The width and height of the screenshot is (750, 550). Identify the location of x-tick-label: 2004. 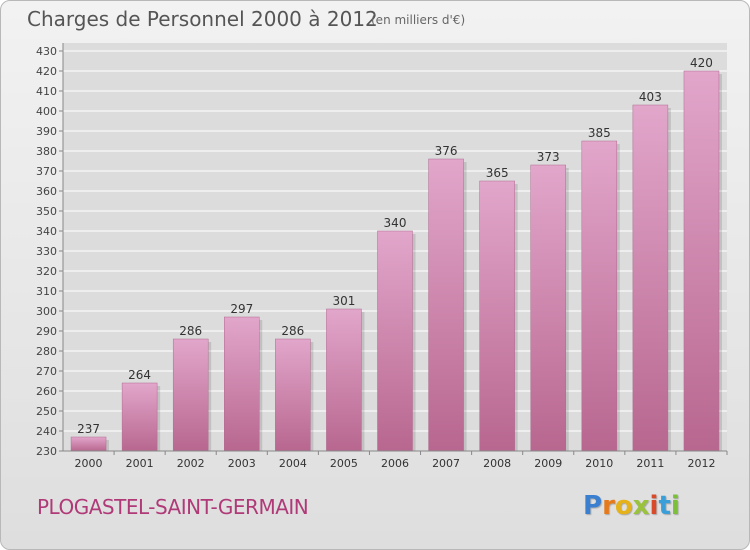
(293, 463).